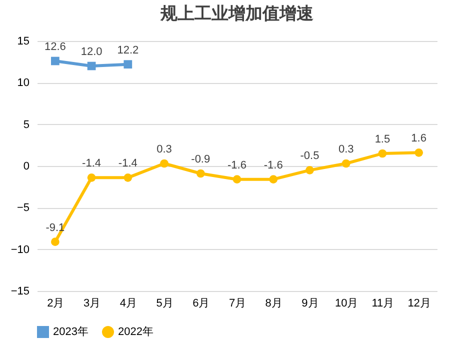  I want to click on x-tick-label: 5月, so click(165, 304).